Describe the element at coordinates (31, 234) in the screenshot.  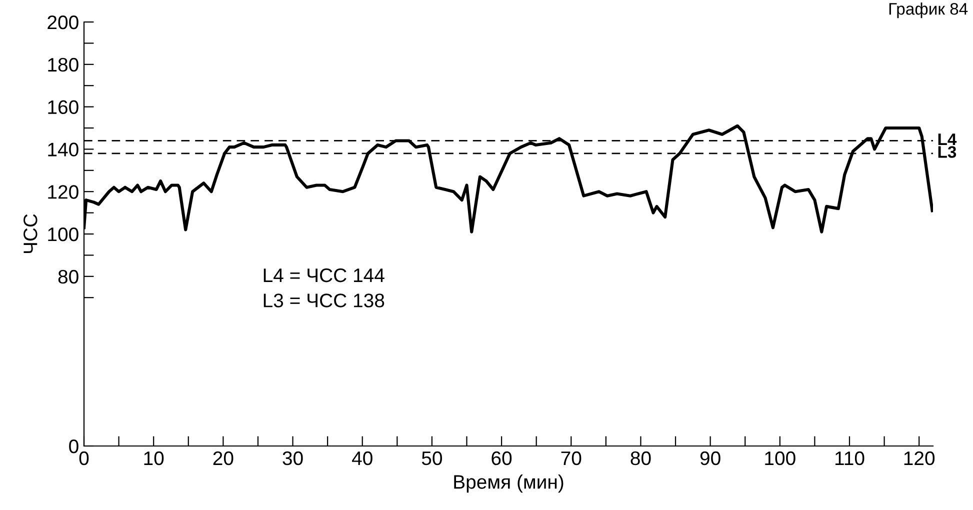
I see `y-axis-title: ЧСС` at that location.